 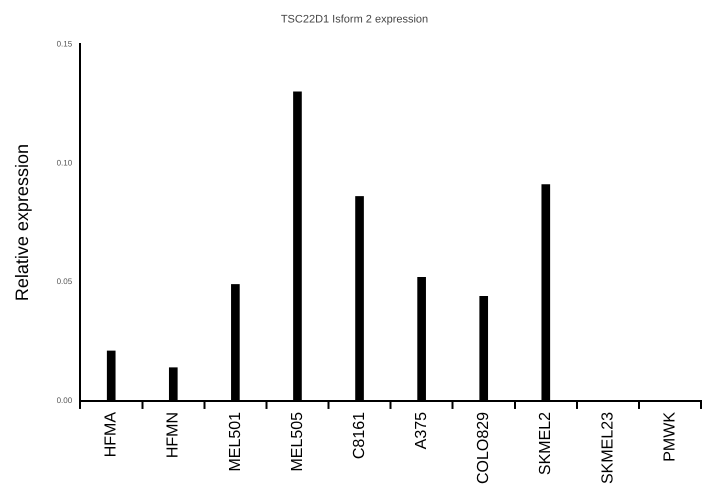 I want to click on x-tick-label: HFMA, so click(x=111, y=435).